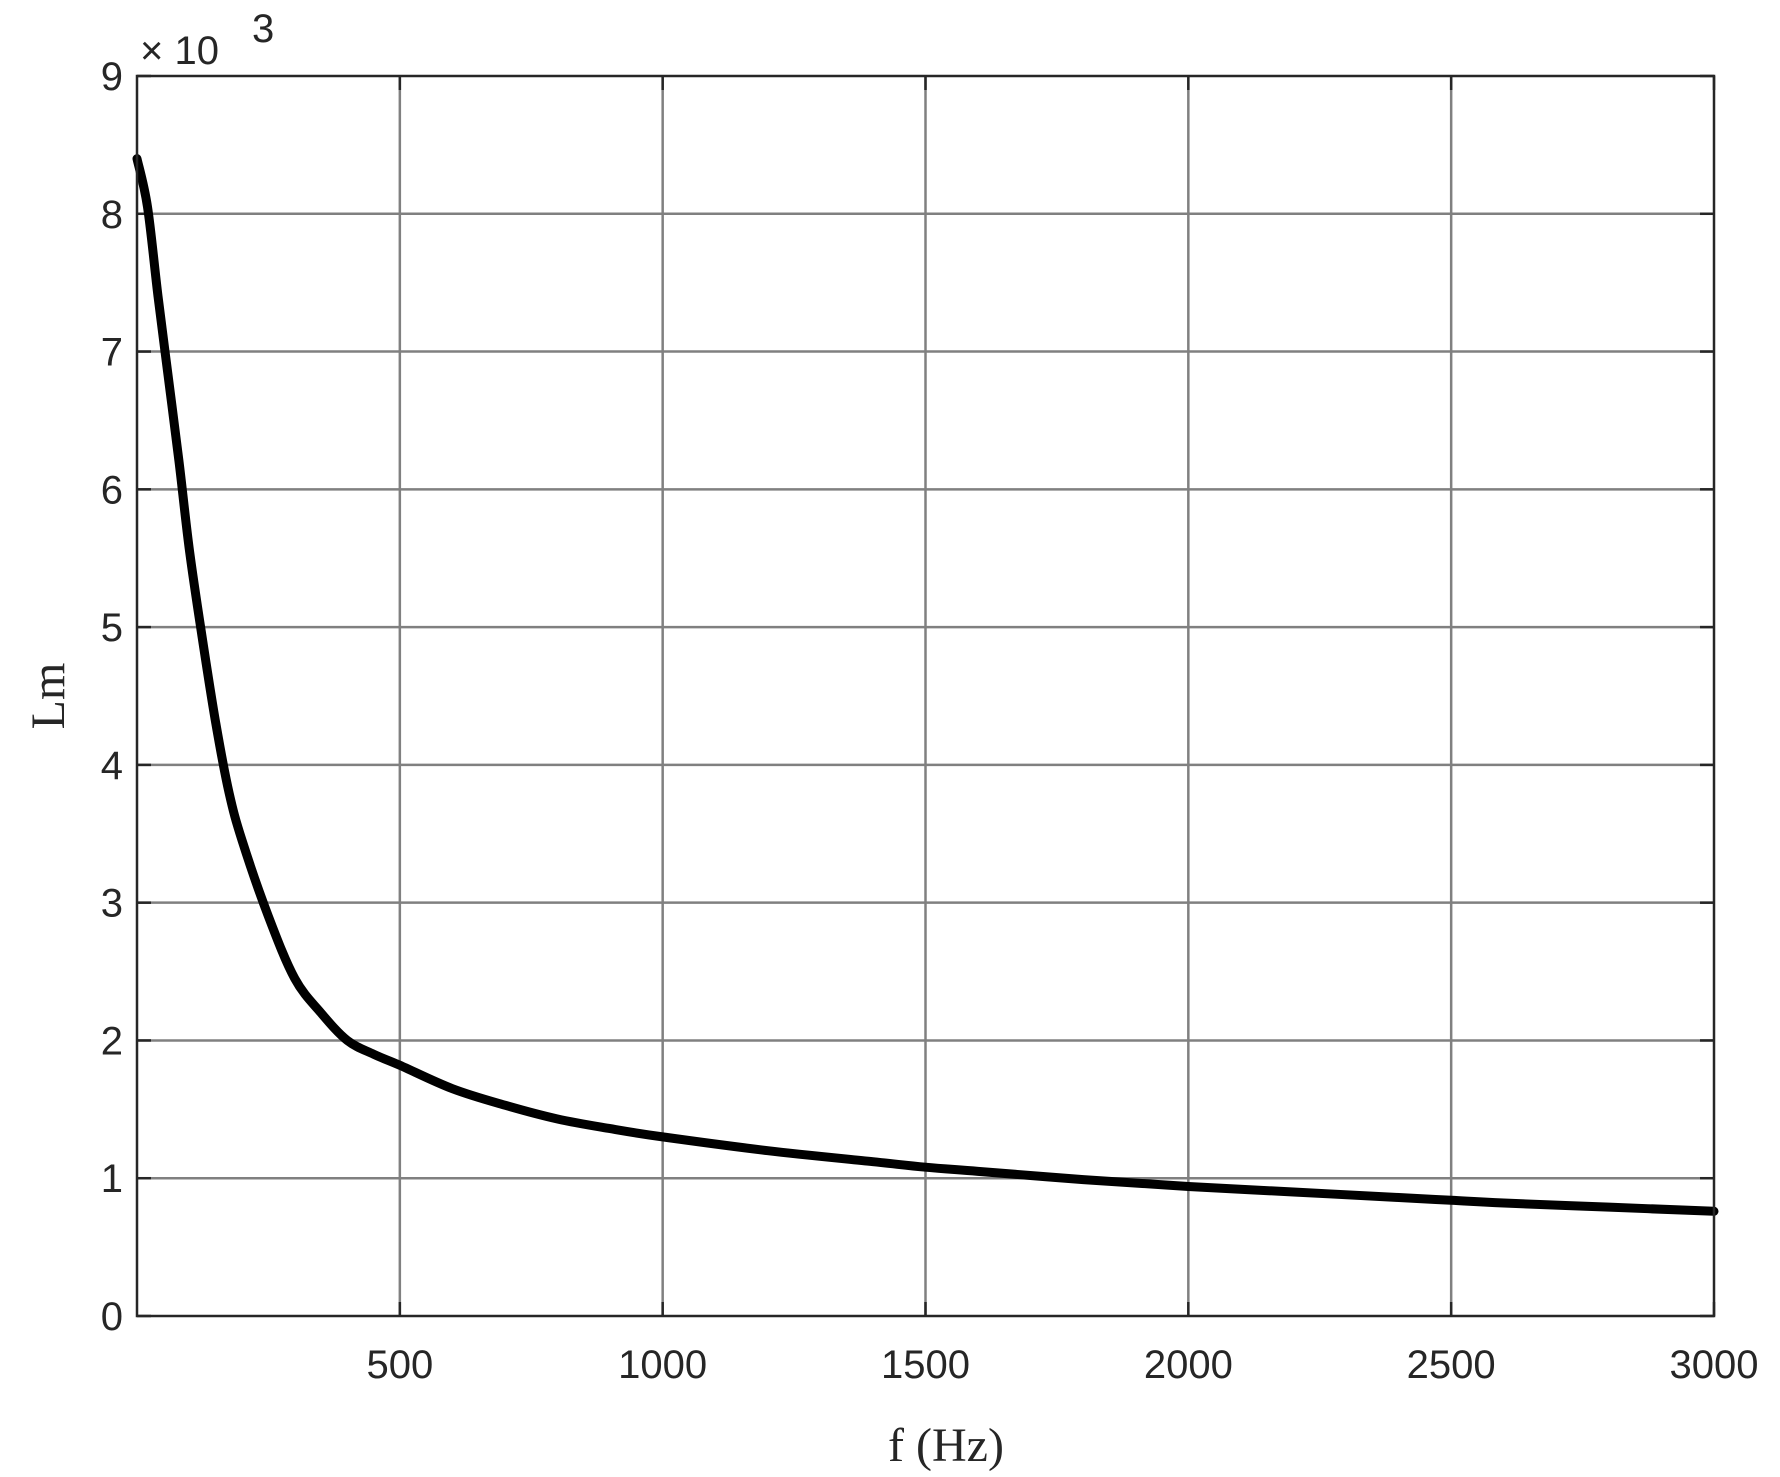 Image resolution: width=1780 pixels, height=1477 pixels. I want to click on x-axis-label: f (Hz), so click(946, 1445).